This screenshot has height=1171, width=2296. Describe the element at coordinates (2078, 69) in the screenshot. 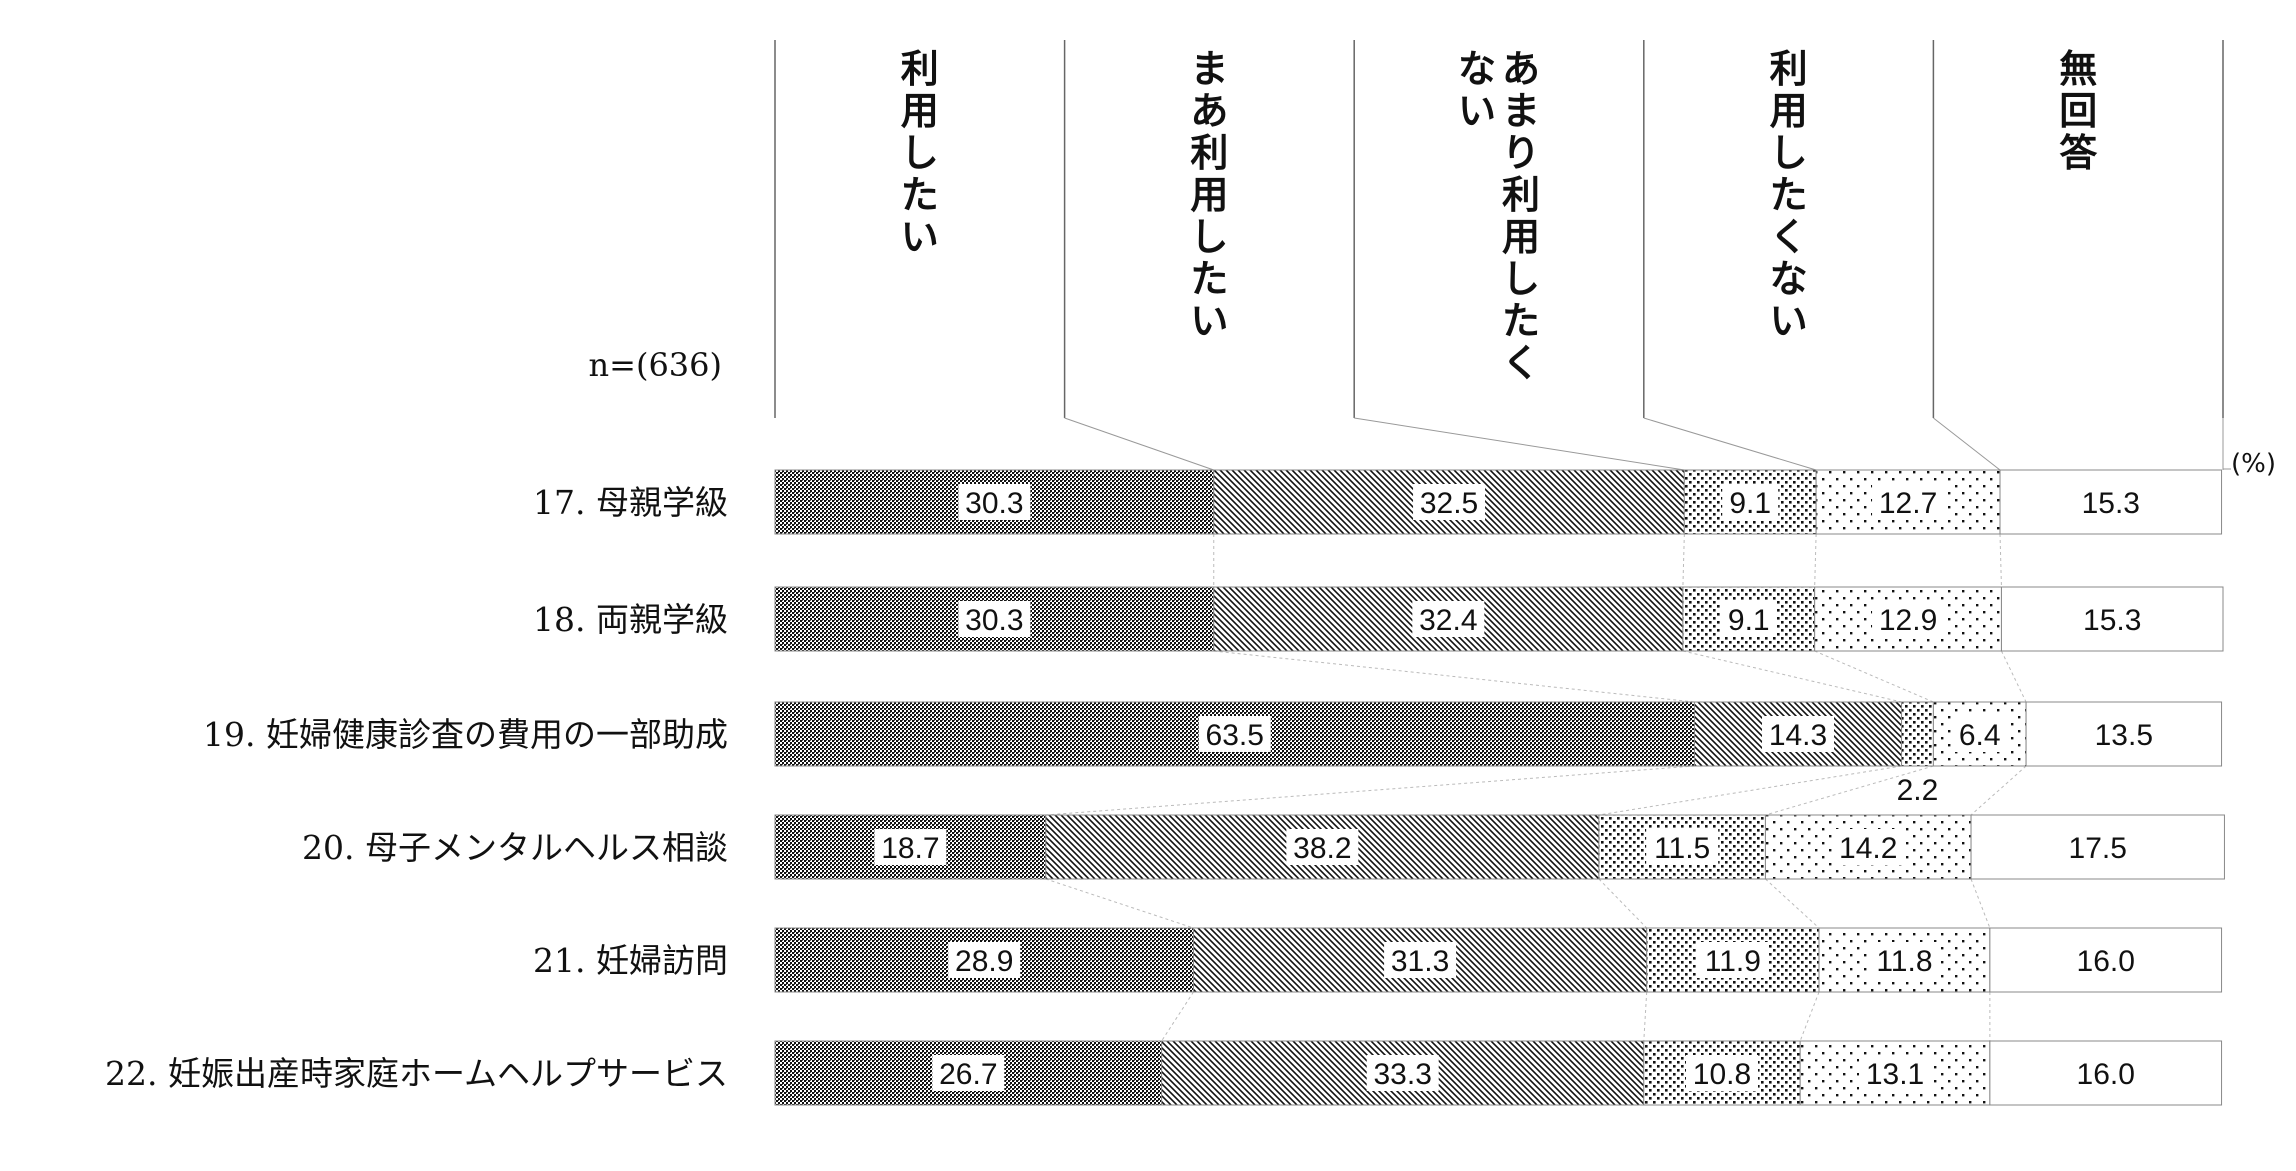

I see `series-header-char: 無` at that location.